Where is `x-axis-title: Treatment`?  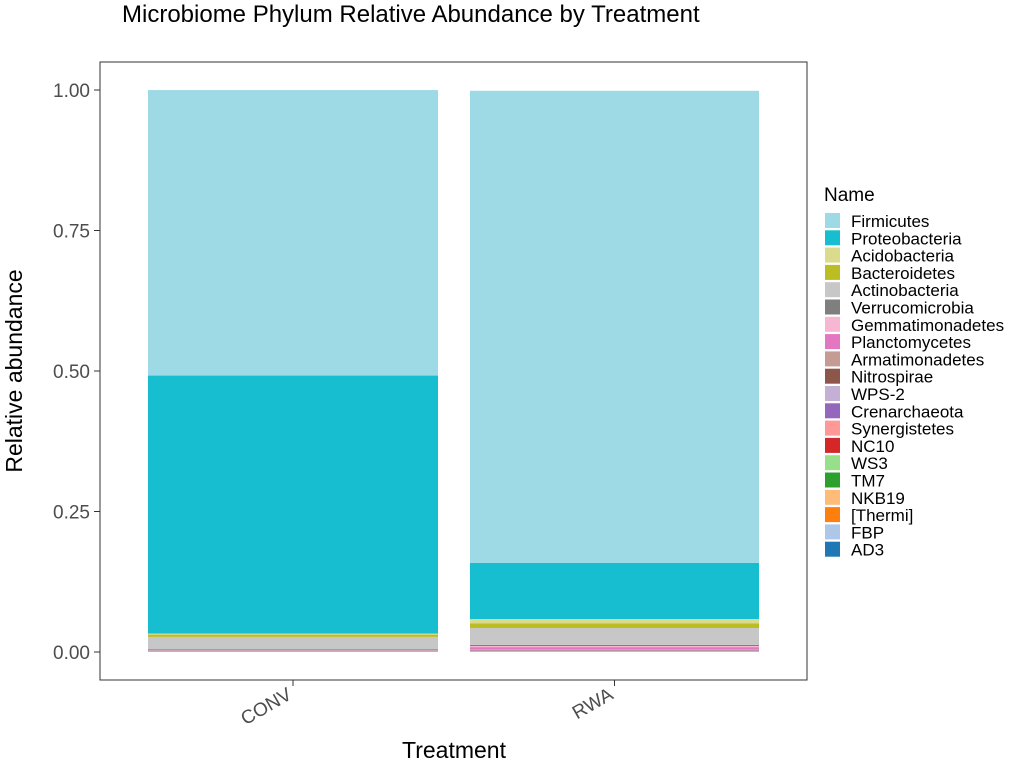
x-axis-title: Treatment is located at coordinates (454, 750).